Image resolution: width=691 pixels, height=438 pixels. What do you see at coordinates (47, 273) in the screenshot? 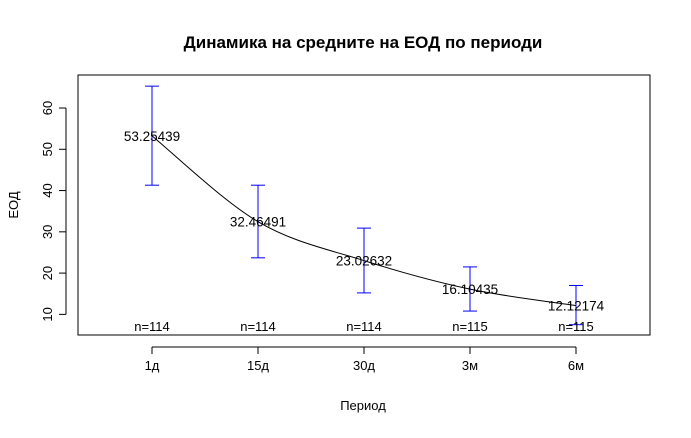
I see `y-tick-label: 20` at bounding box center [47, 273].